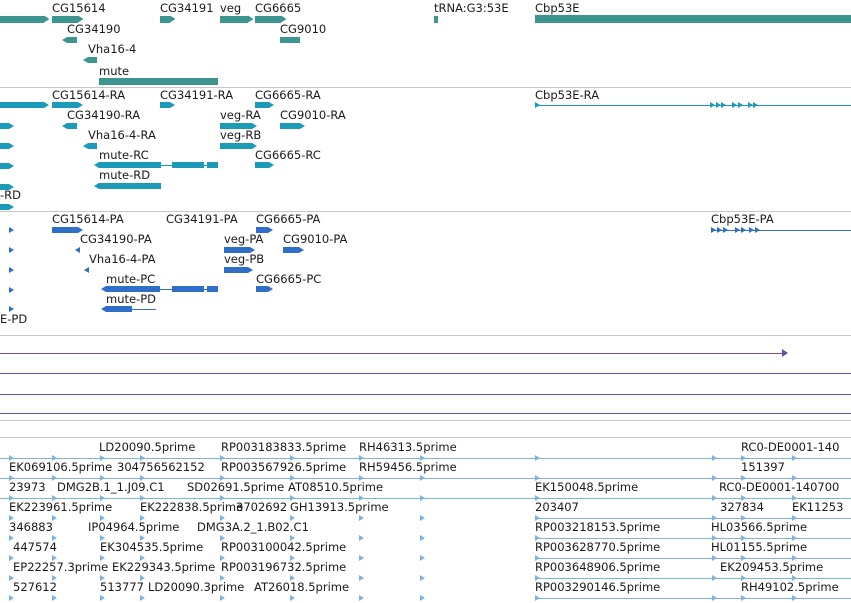 The height and width of the screenshot is (603, 851). I want to click on protein-label: CG6665-PC, so click(289, 279).